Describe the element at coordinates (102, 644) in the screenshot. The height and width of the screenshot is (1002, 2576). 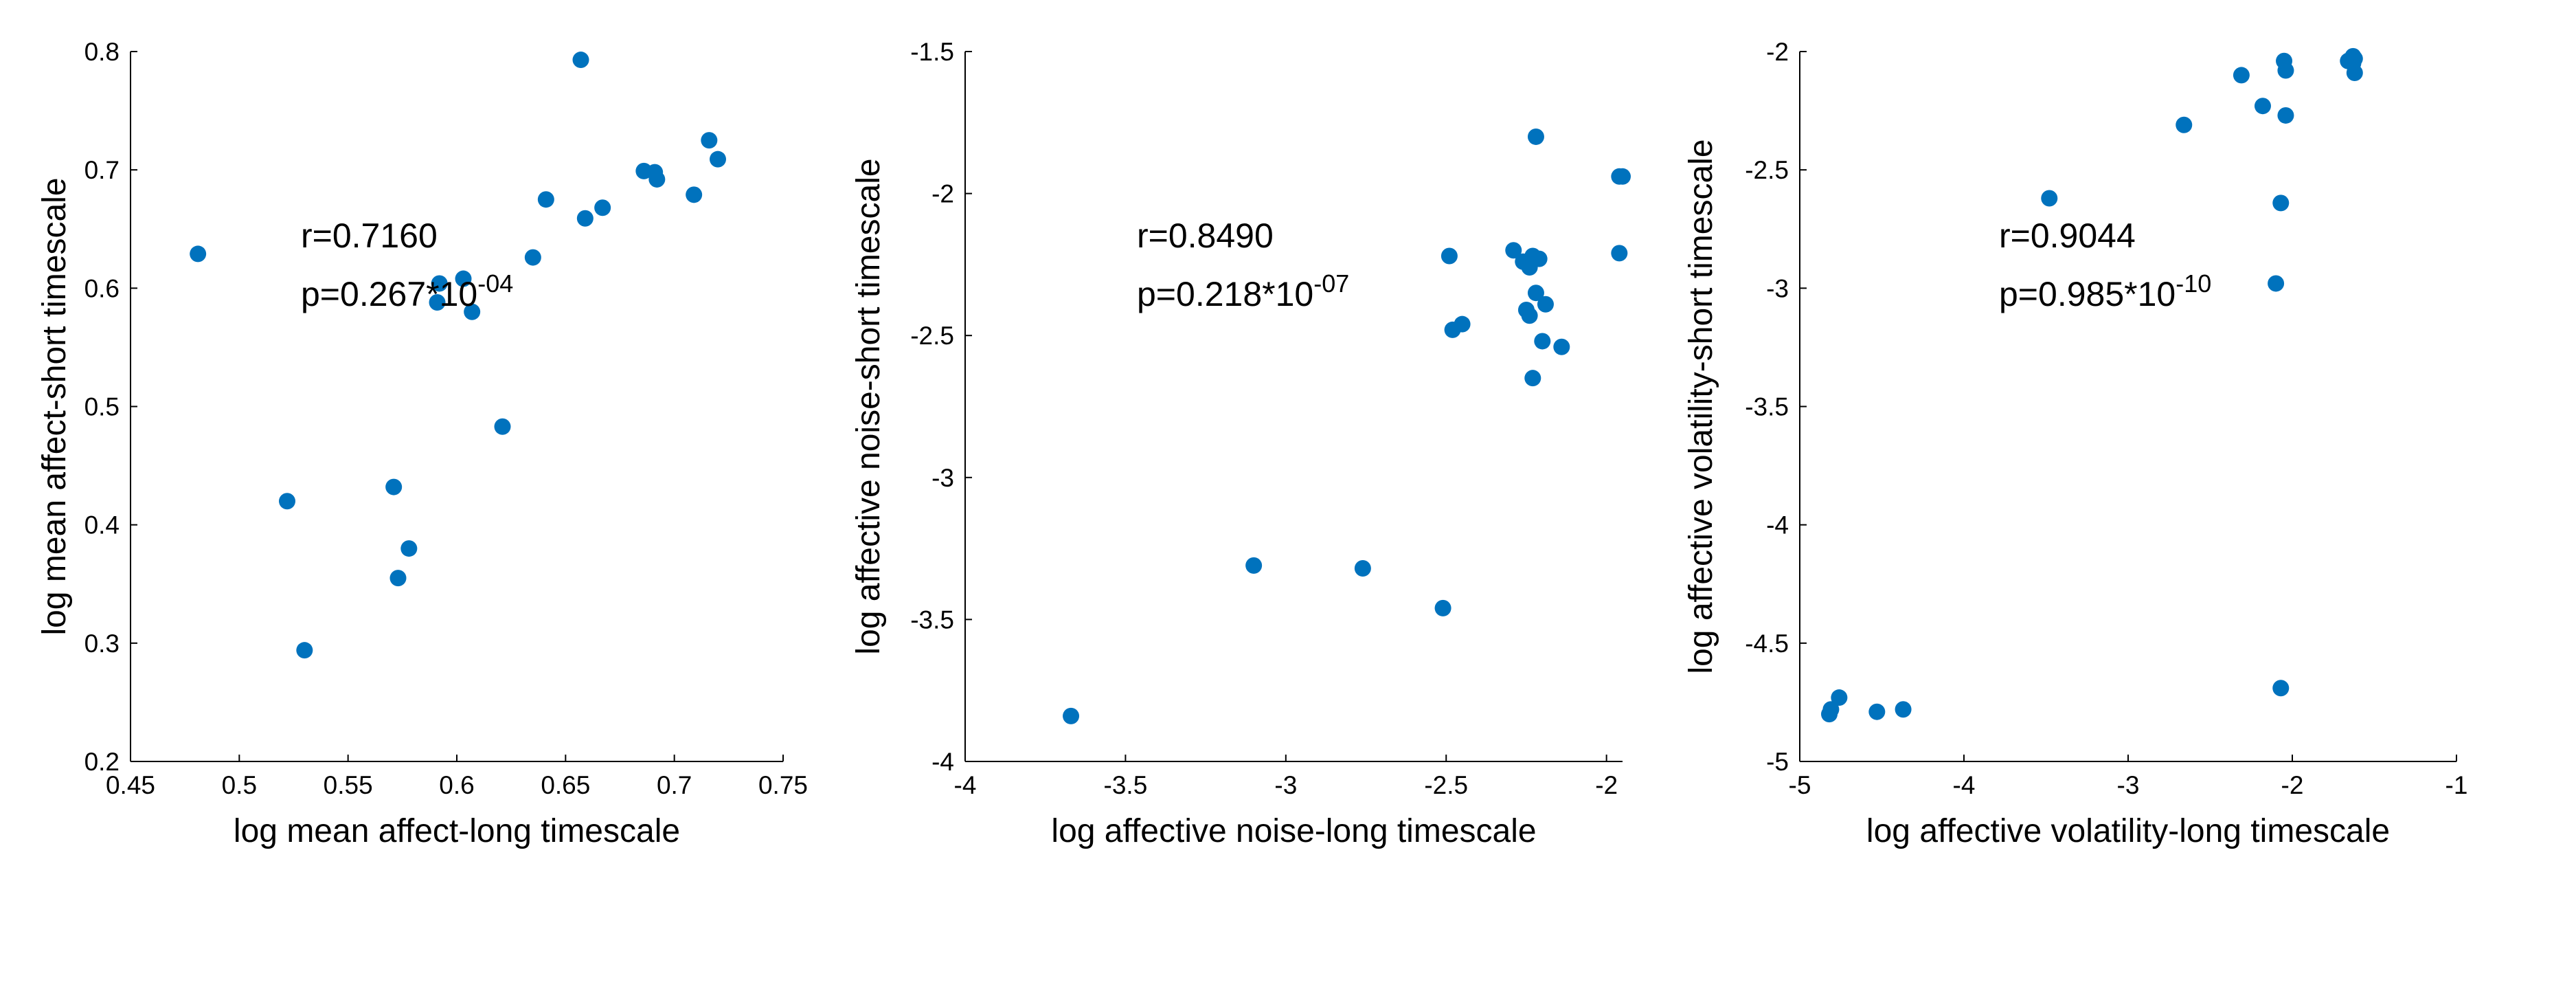
I see `y-tick-label: 0.3` at that location.